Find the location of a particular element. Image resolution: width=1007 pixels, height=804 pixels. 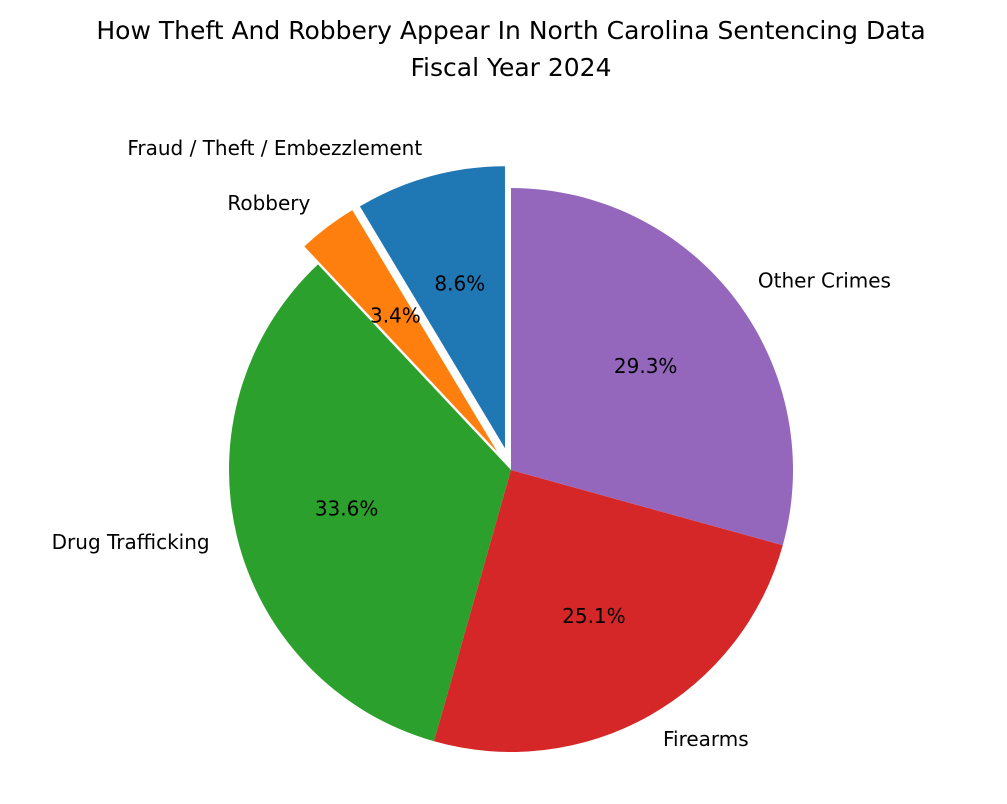

value-label: 3.4% is located at coordinates (395, 316).